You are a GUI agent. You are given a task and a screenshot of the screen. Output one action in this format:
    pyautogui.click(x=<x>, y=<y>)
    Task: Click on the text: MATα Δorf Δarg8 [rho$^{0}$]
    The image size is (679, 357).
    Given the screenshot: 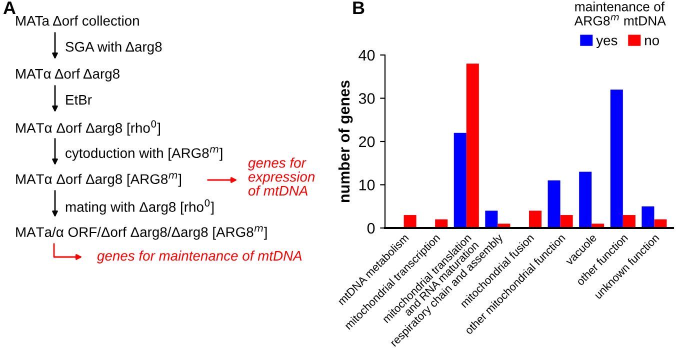 What is the action you would take?
    pyautogui.click(x=88, y=128)
    